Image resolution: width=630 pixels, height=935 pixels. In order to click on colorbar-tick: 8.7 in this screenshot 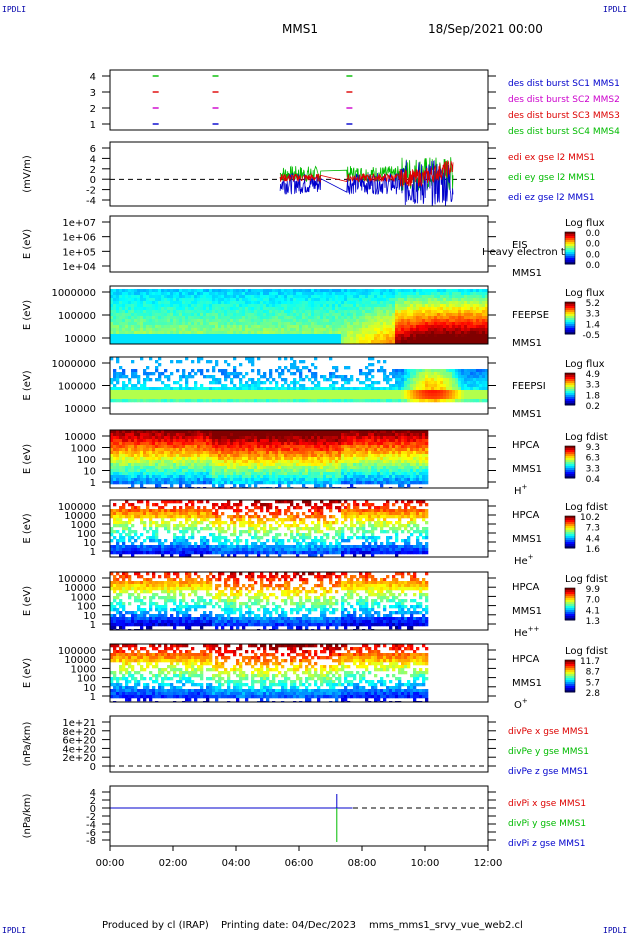, I will do `click(593, 673)`.